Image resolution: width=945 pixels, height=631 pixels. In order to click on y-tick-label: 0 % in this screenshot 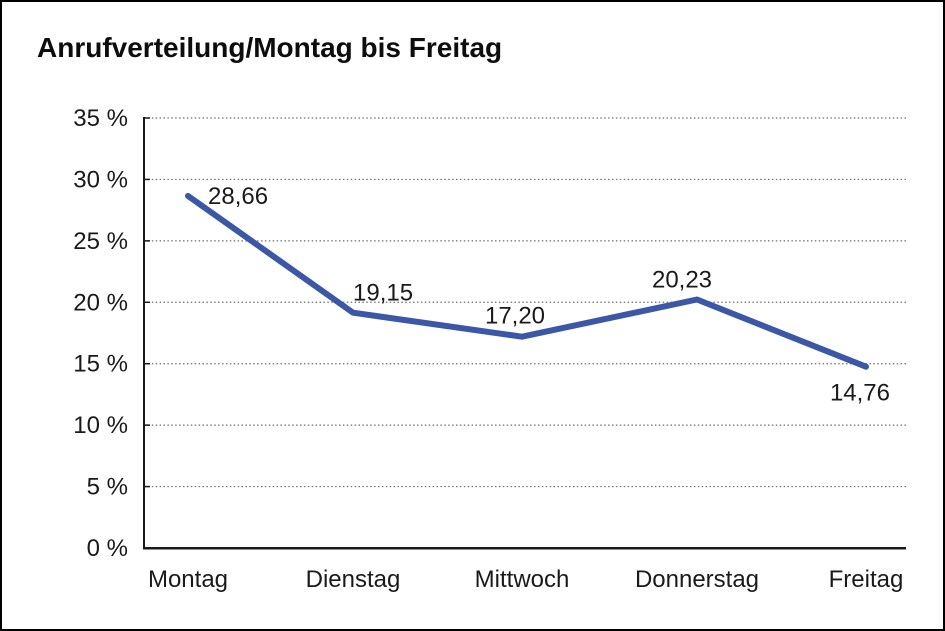, I will do `click(107, 548)`.